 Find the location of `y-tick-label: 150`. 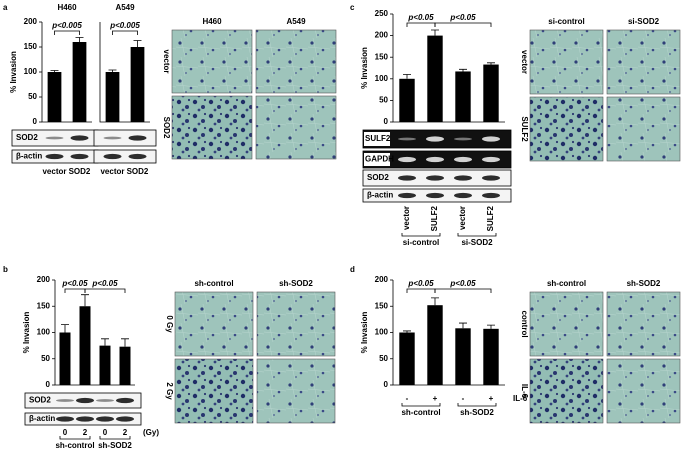

y-tick-label: 150 is located at coordinates (382, 56).